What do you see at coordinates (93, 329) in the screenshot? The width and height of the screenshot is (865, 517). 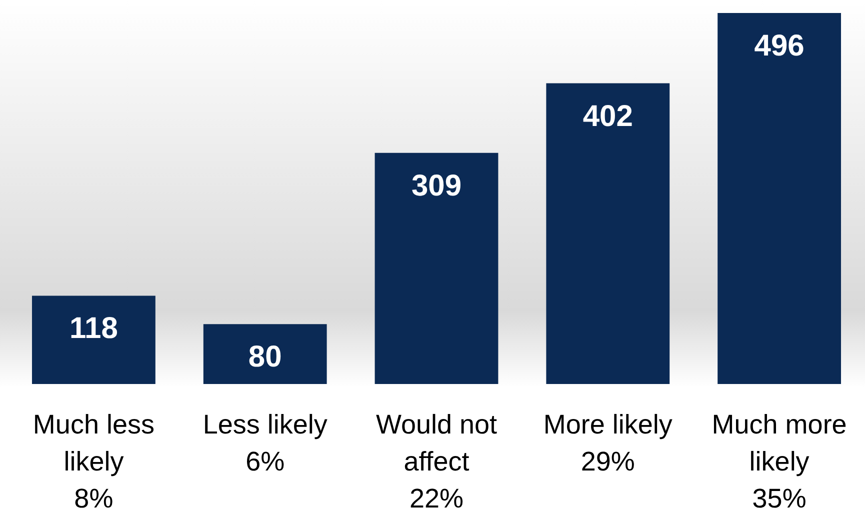 I see `data-label: 118` at bounding box center [93, 329].